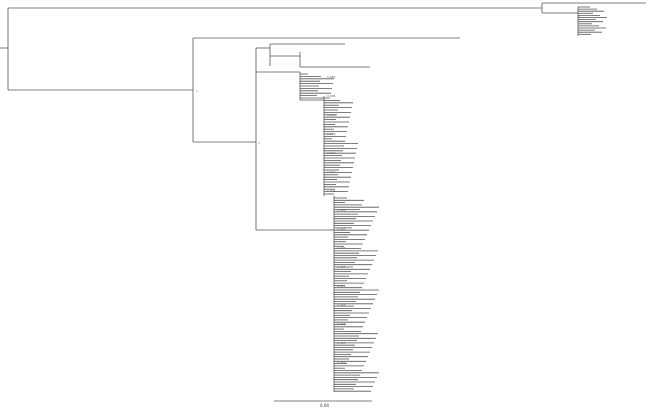 The height and width of the screenshot is (408, 650). I want to click on node-support-label: 0.821, so click(341, 286).